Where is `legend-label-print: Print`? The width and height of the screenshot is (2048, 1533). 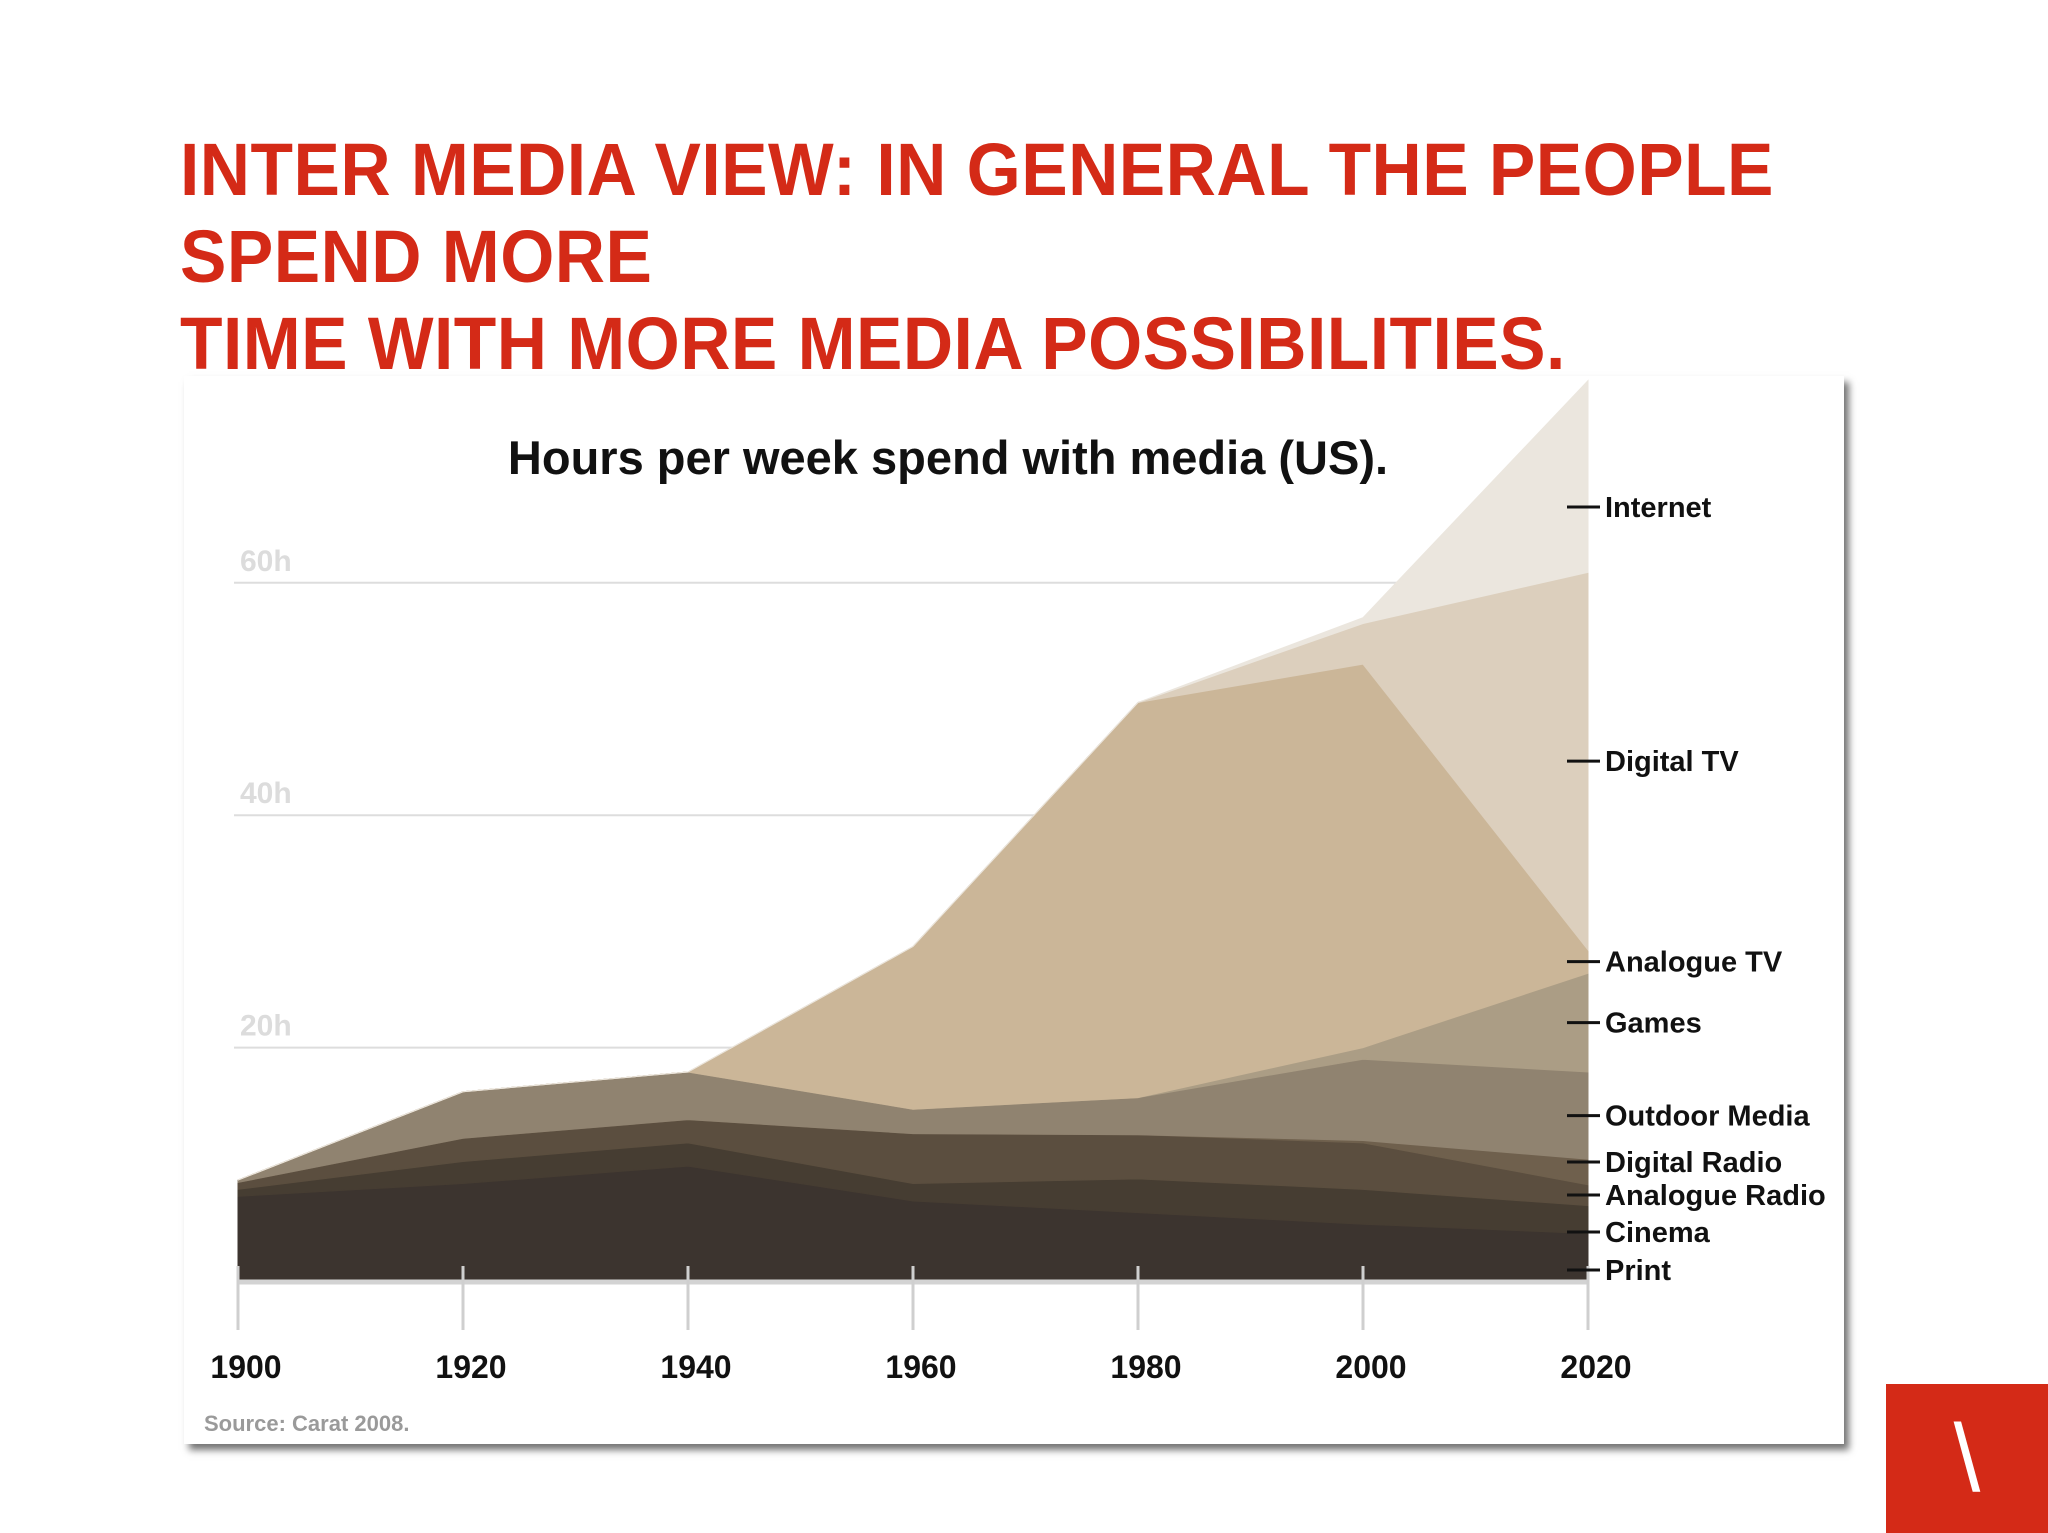 legend-label-print: Print is located at coordinates (1638, 1271).